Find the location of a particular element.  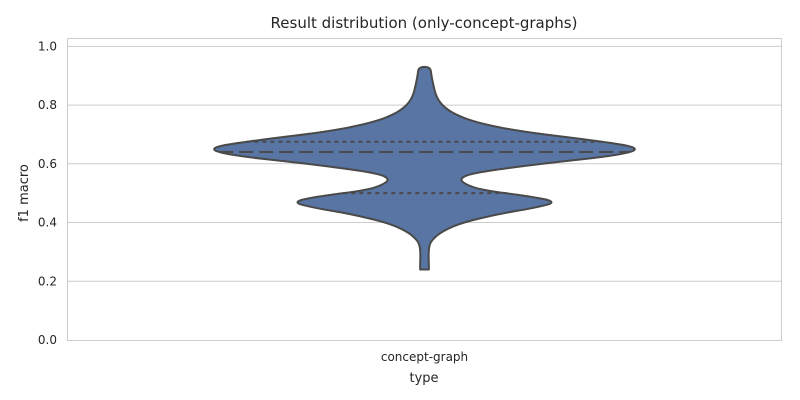

y-tick-label: 0.0 is located at coordinates (47, 340).